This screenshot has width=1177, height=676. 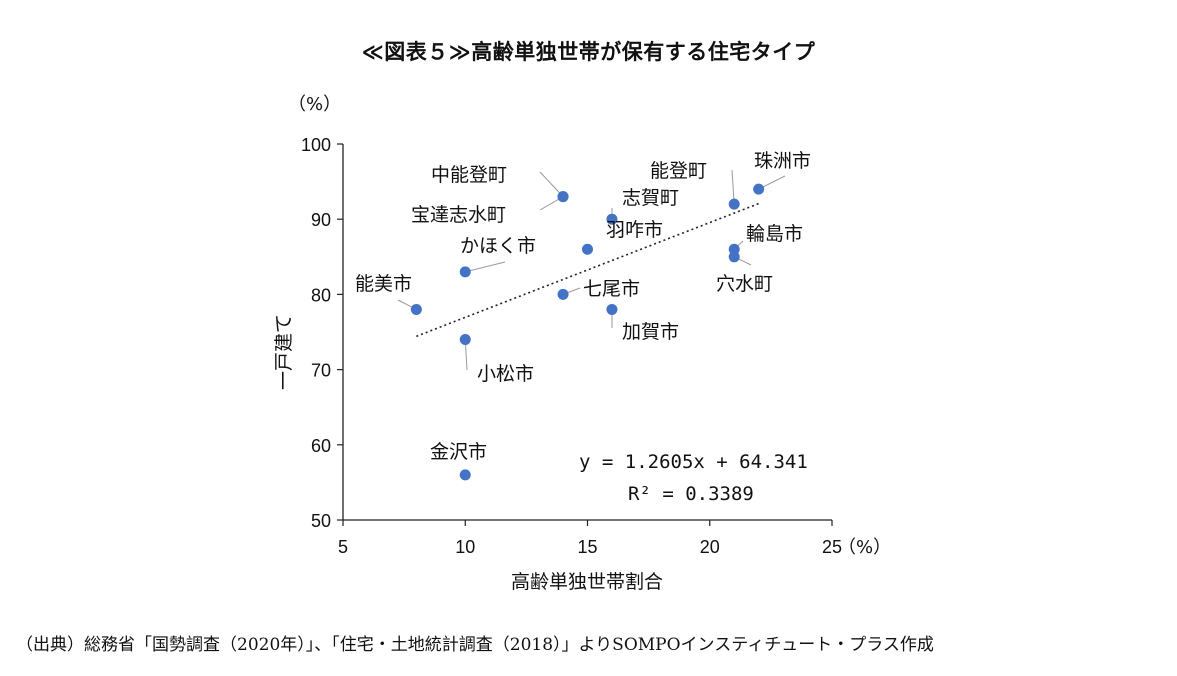 What do you see at coordinates (782, 161) in the screenshot?
I see `point-label: 珠洲市` at bounding box center [782, 161].